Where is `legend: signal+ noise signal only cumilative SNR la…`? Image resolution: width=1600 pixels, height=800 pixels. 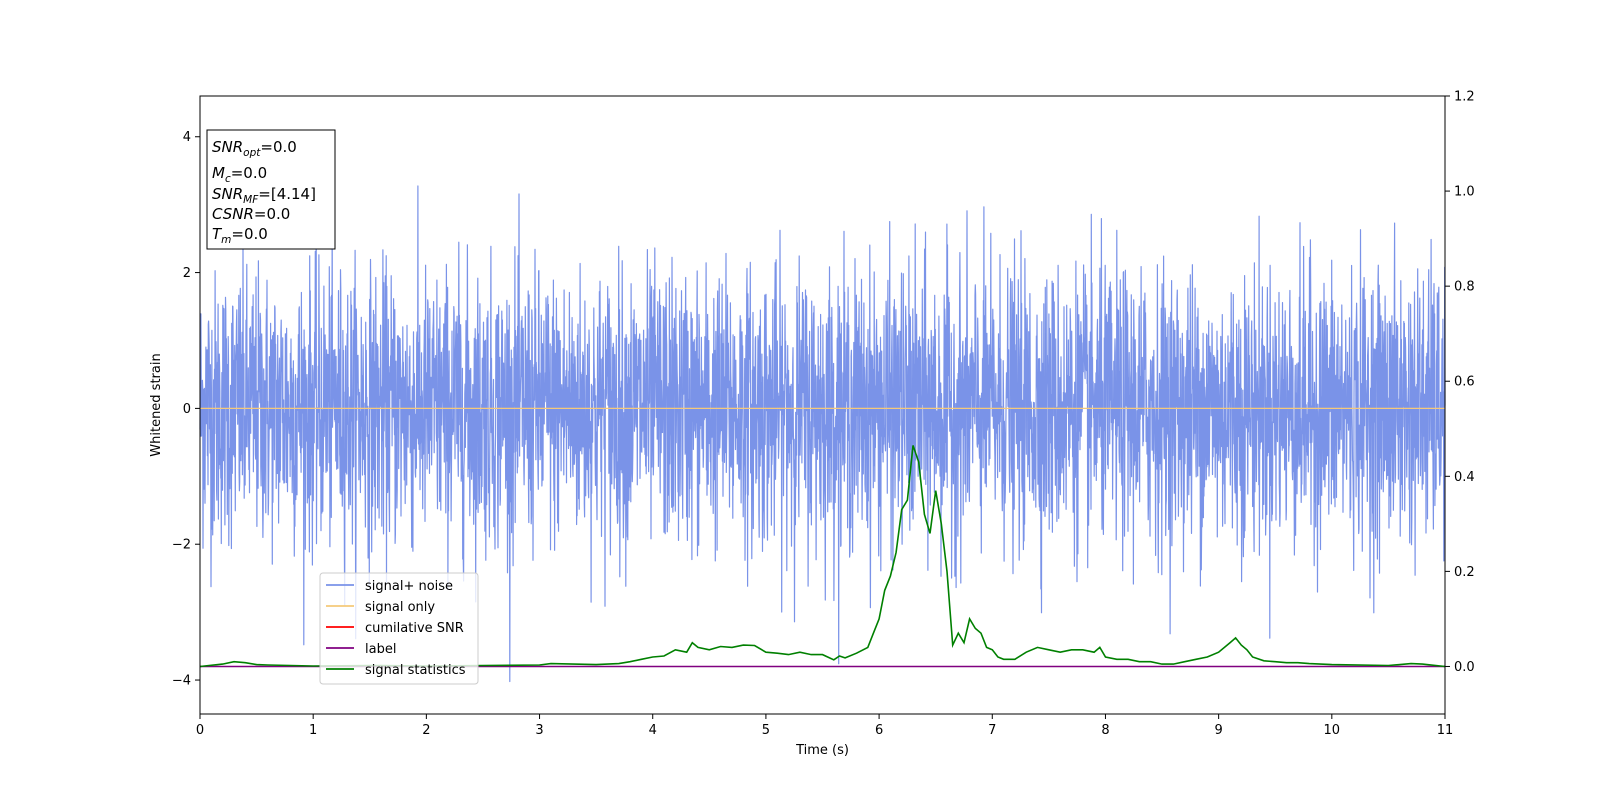
legend: signal+ noise signal only cumilative SNR la… is located at coordinates (399, 628).